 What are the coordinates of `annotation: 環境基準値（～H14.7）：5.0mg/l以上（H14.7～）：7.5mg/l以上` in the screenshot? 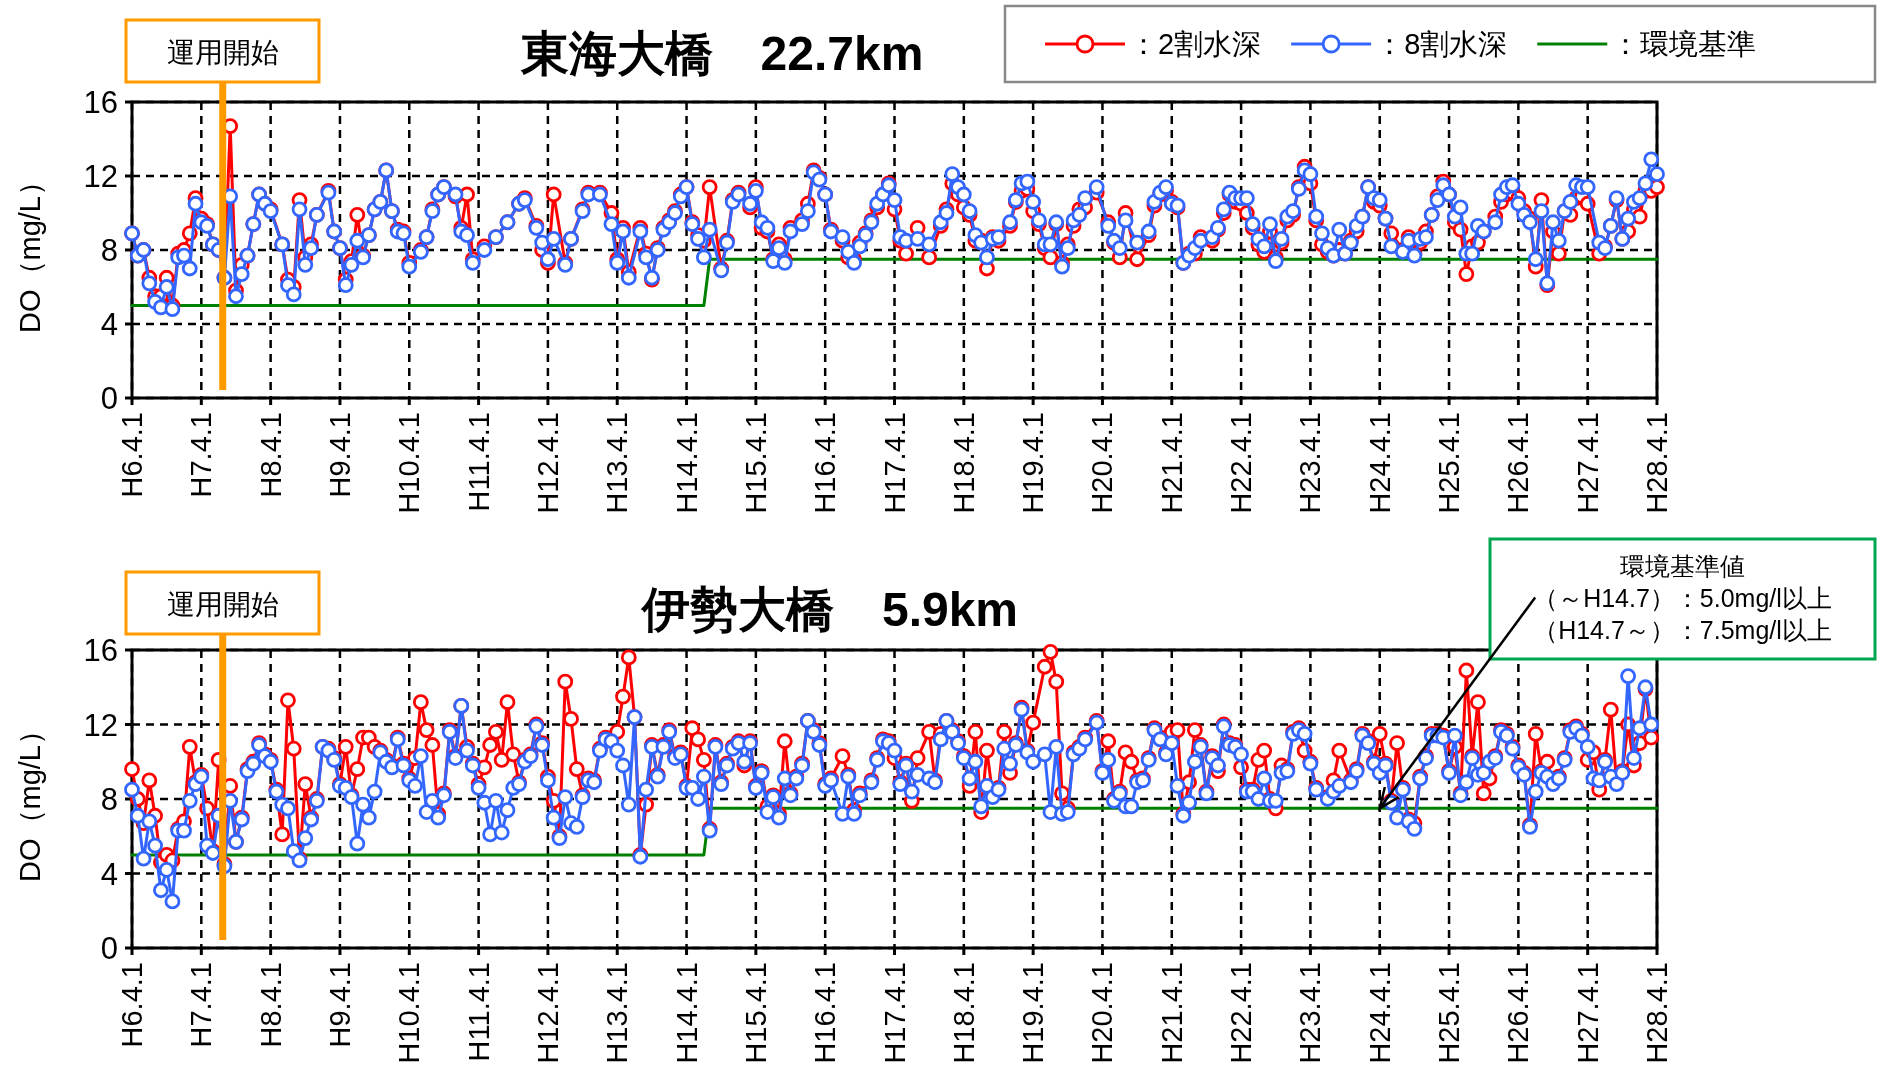 It's located at (1682, 598).